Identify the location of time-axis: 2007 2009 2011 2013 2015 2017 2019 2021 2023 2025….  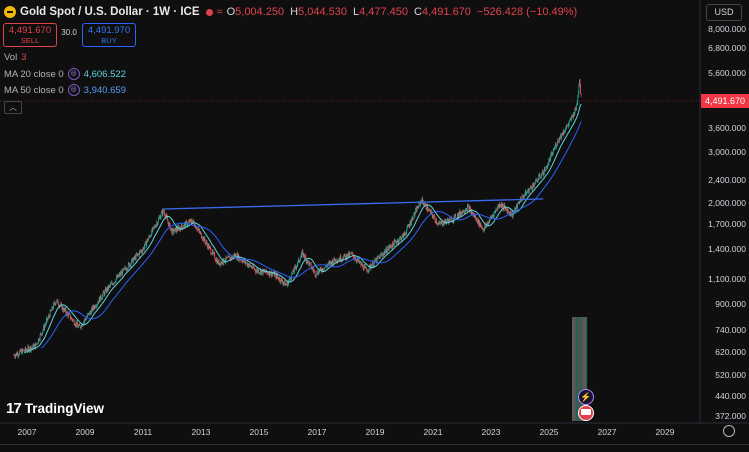
(346, 432).